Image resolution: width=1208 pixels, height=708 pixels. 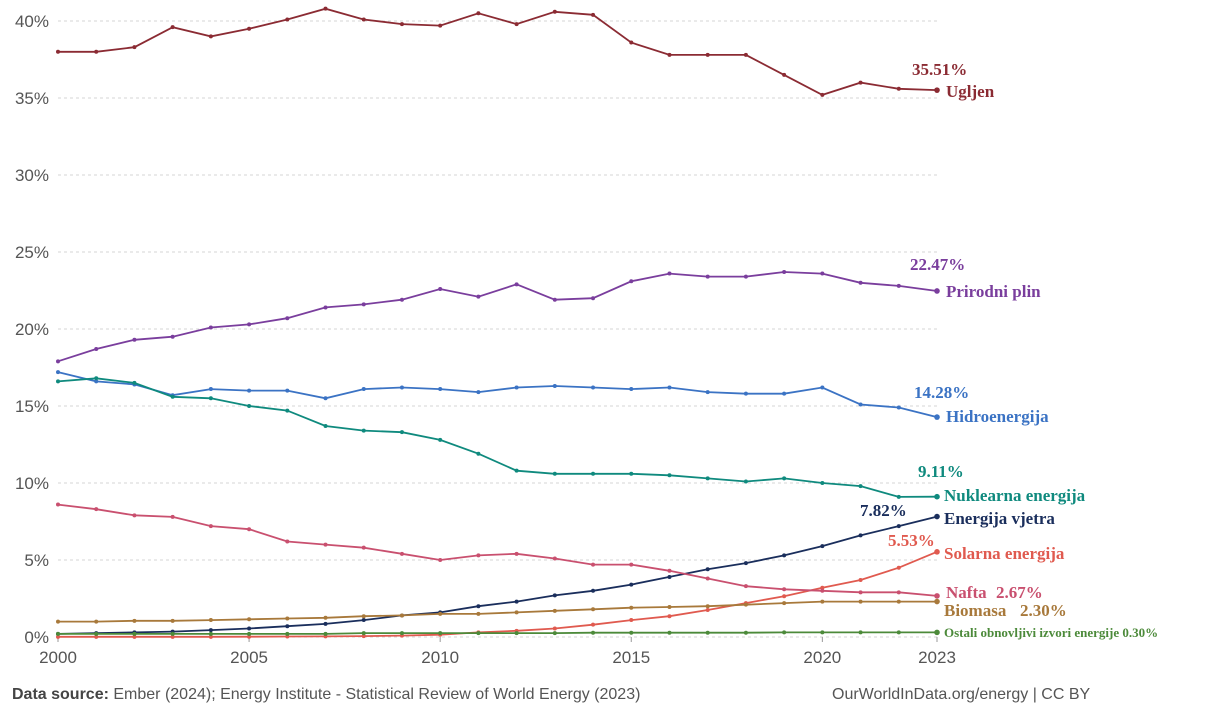 What do you see at coordinates (249, 657) in the screenshot?
I see `x-tick-label: 2005` at bounding box center [249, 657].